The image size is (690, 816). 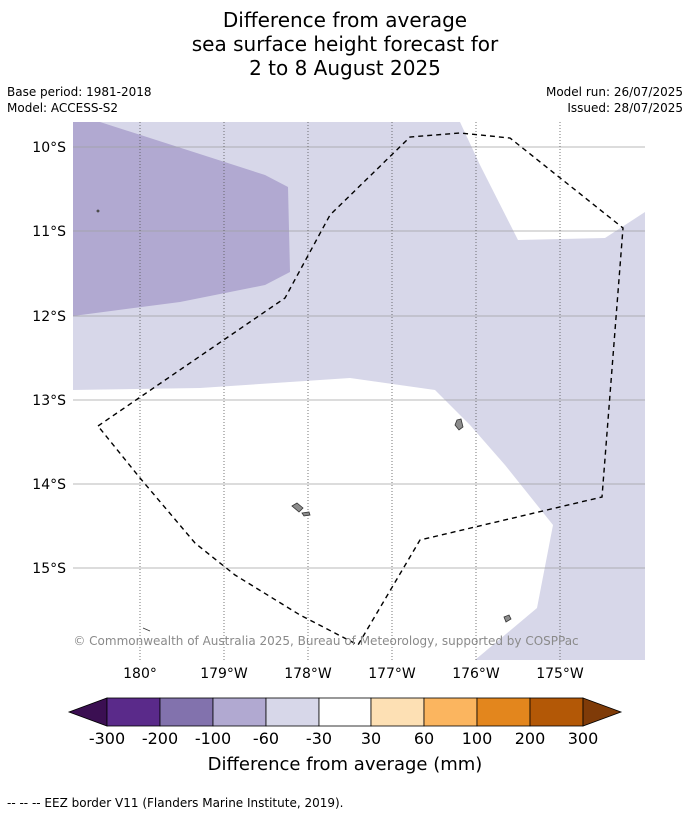 I want to click on island-edge, so click(x=146, y=629).